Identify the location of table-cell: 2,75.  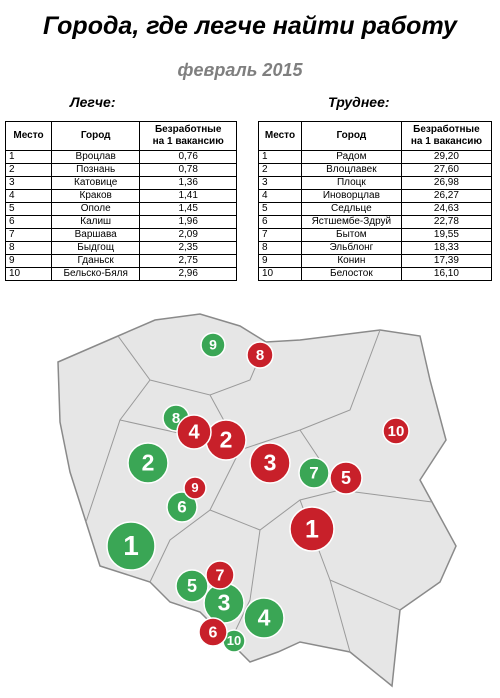
(188, 261).